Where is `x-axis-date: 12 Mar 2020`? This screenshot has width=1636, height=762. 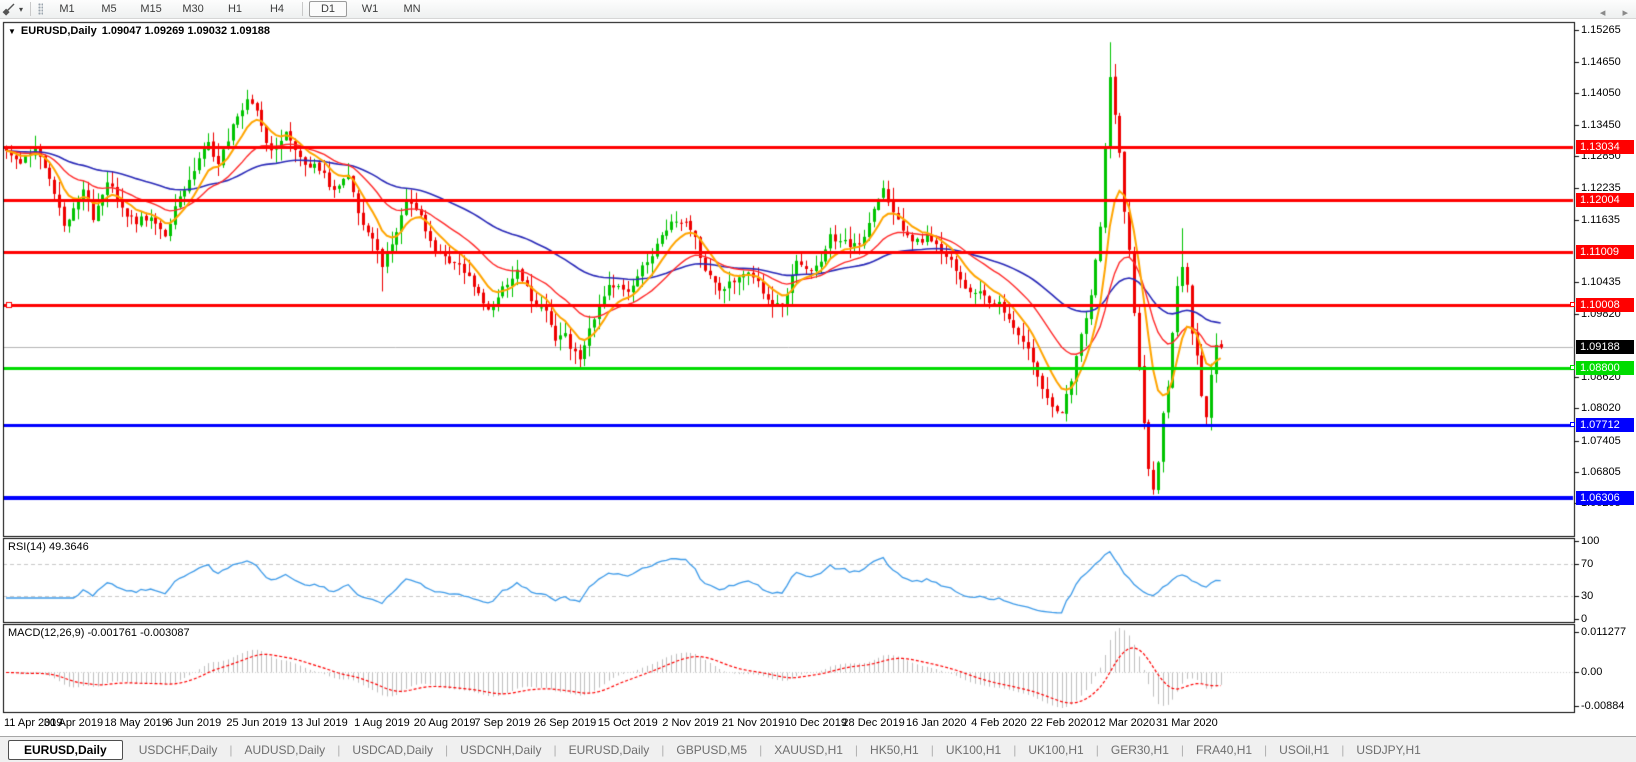
x-axis-date: 12 Mar 2020 is located at coordinates (1124, 723).